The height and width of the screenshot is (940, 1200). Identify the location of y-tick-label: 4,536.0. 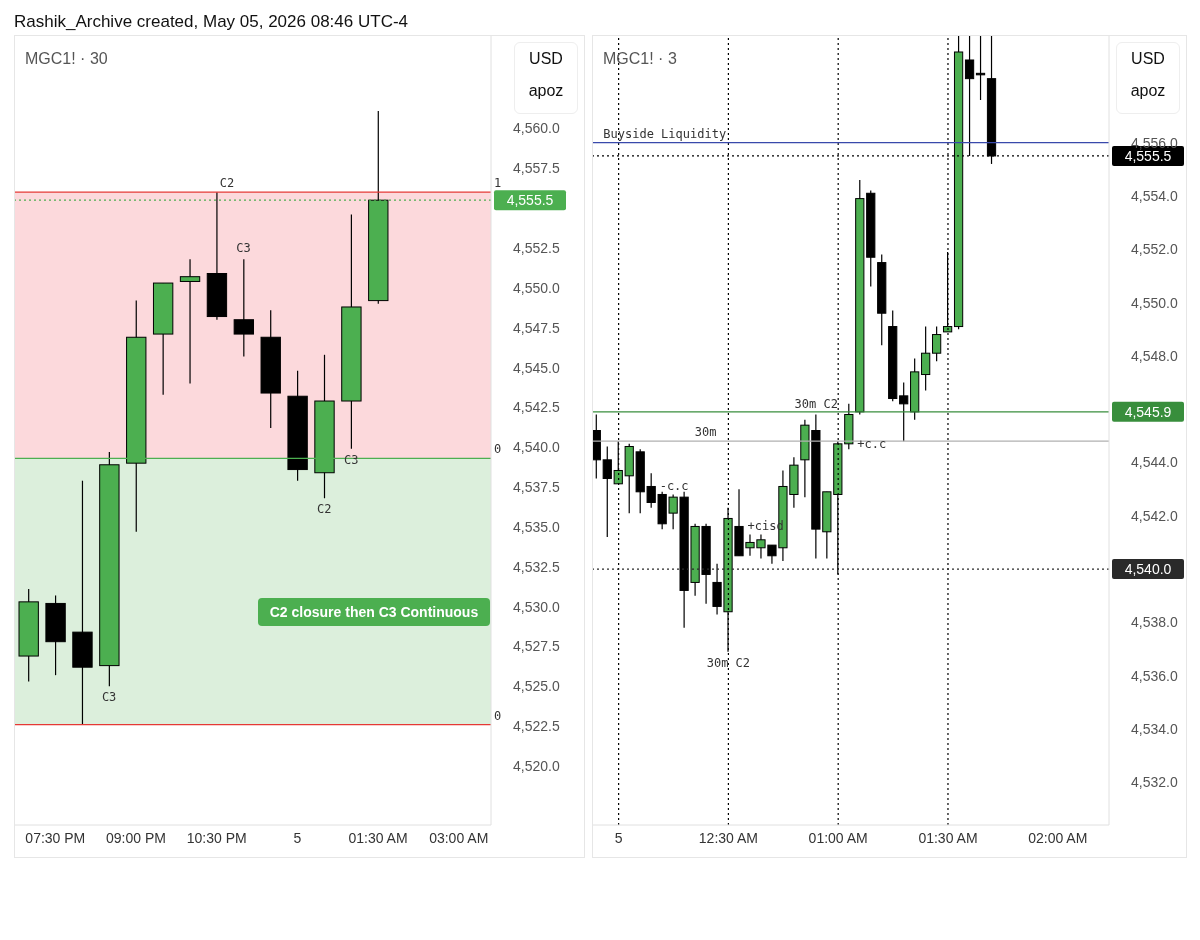
(1154, 675).